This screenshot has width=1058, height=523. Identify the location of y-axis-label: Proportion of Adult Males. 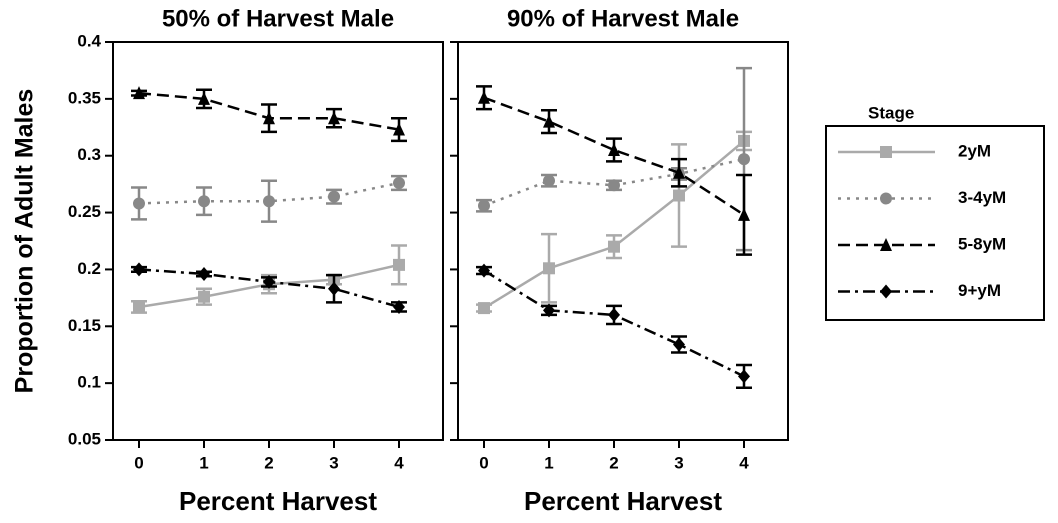
(25, 241).